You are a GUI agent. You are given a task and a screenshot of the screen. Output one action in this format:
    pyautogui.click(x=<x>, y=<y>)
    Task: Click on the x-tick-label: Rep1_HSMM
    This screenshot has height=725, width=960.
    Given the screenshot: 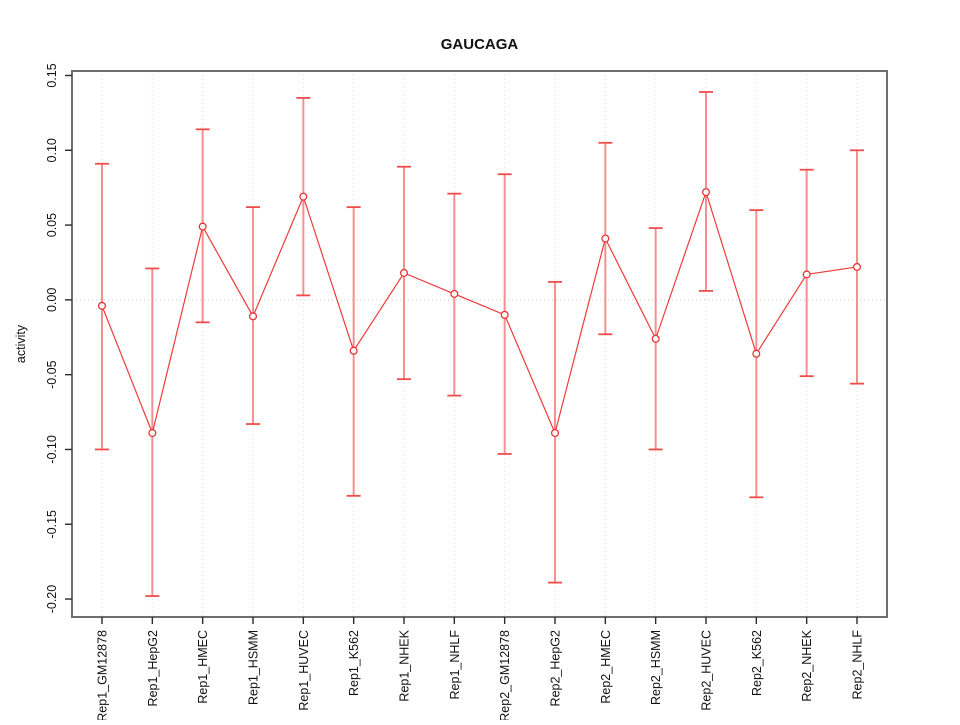 What is the action you would take?
    pyautogui.click(x=253, y=667)
    